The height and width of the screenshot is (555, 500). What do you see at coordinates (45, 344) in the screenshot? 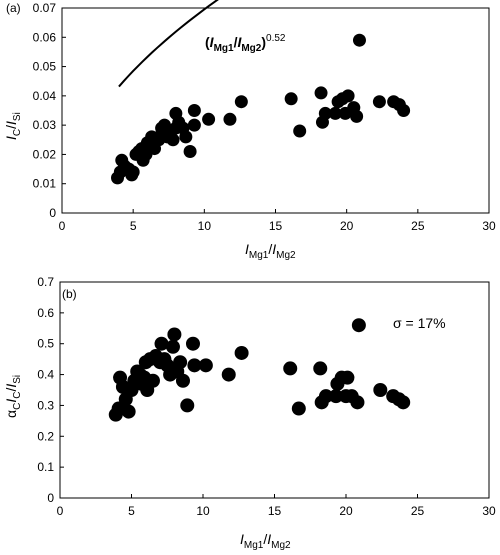
I see `y-tick-label: 0.5` at bounding box center [45, 344].